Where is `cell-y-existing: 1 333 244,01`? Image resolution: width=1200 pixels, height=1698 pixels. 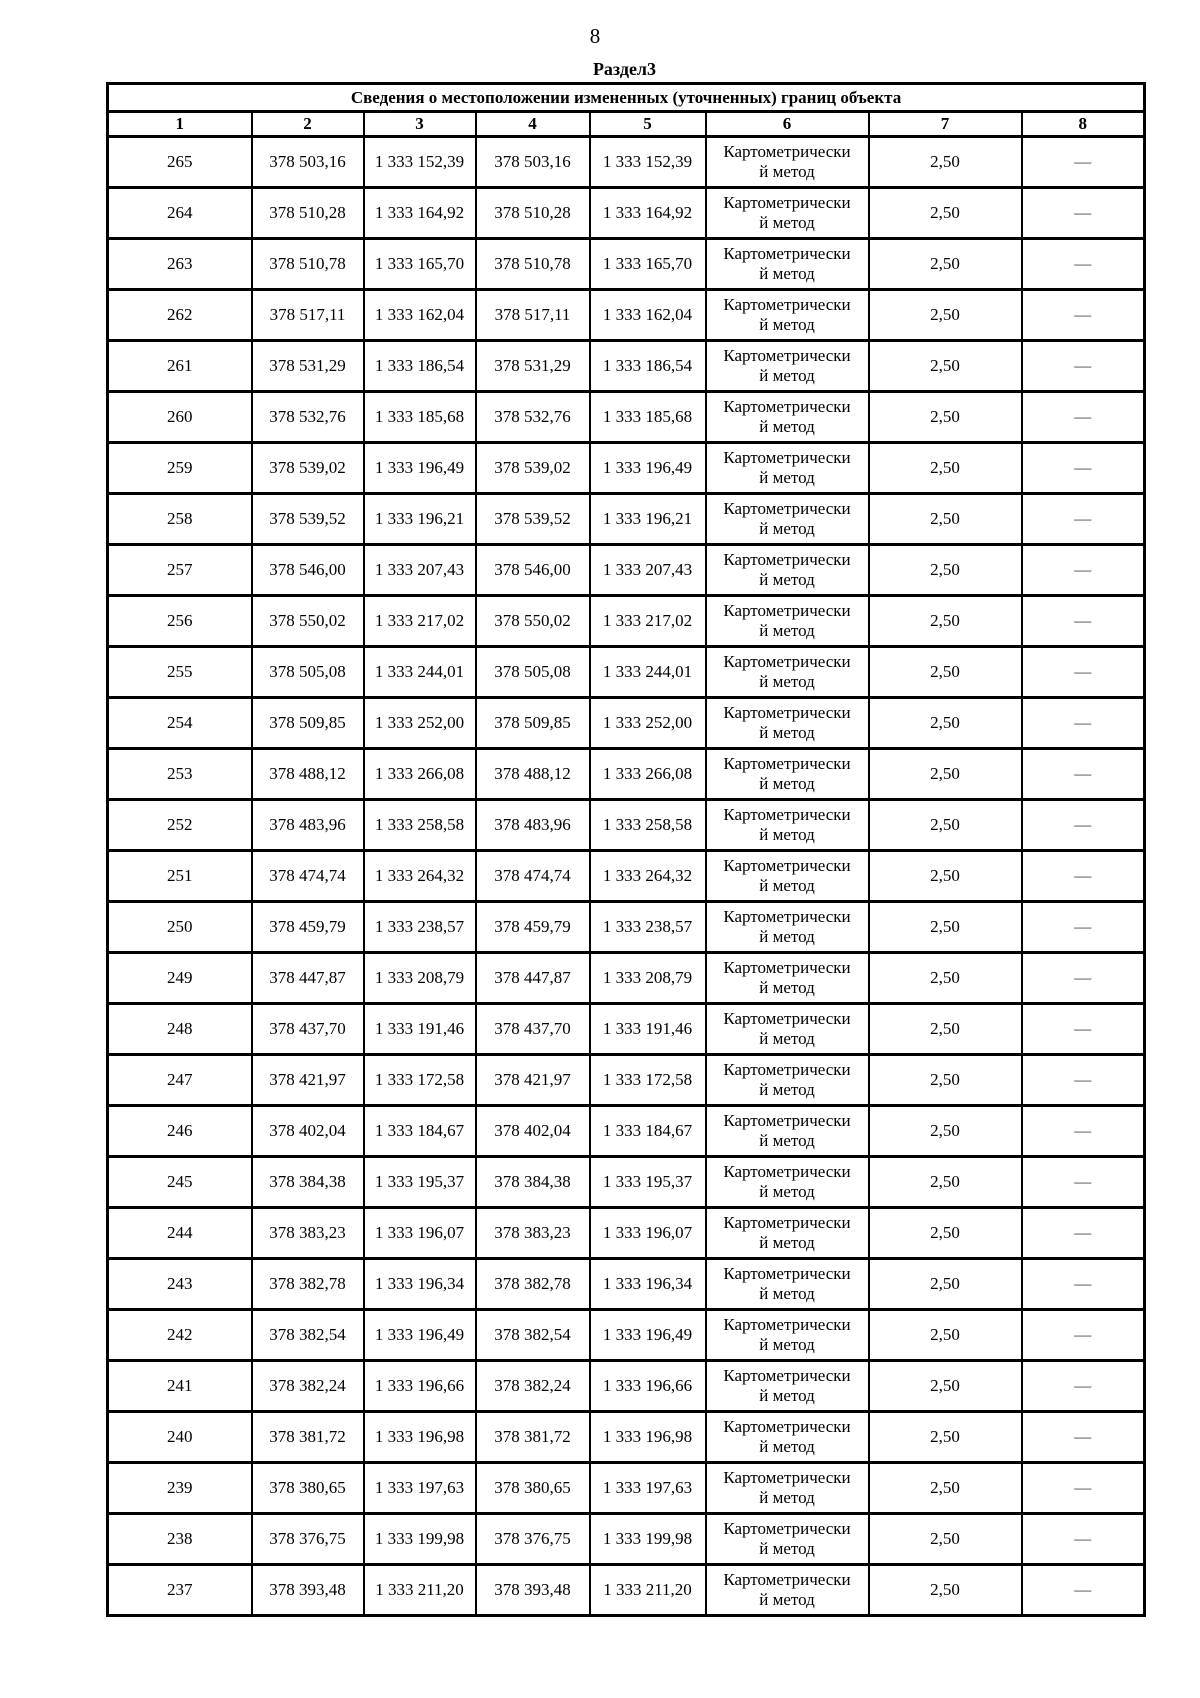
cell-y-existing: 1 333 244,01 is located at coordinates (419, 672).